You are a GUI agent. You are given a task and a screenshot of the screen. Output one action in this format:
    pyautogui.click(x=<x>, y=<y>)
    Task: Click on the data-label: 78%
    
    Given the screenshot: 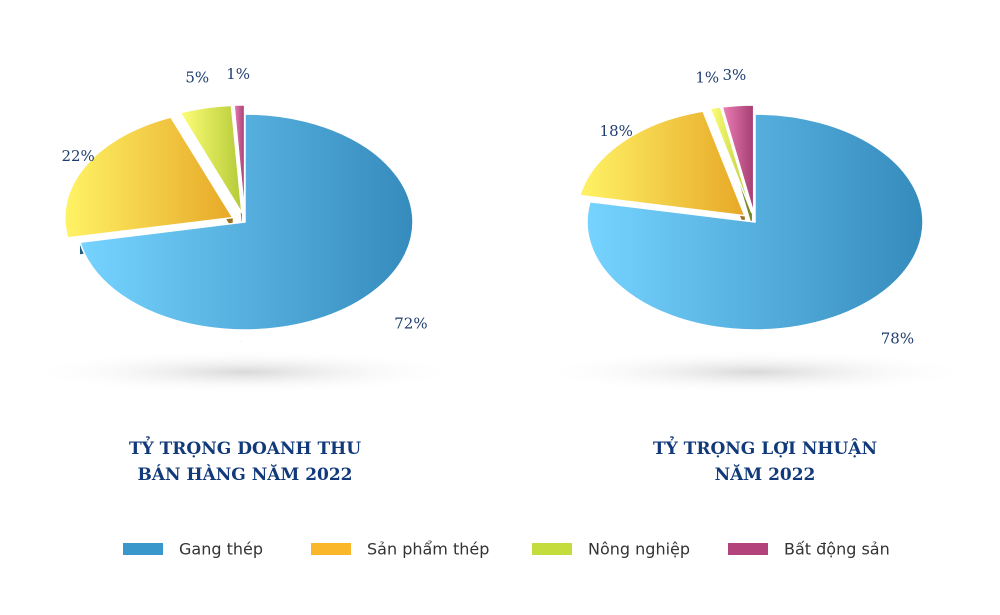 What is the action you would take?
    pyautogui.click(x=897, y=338)
    